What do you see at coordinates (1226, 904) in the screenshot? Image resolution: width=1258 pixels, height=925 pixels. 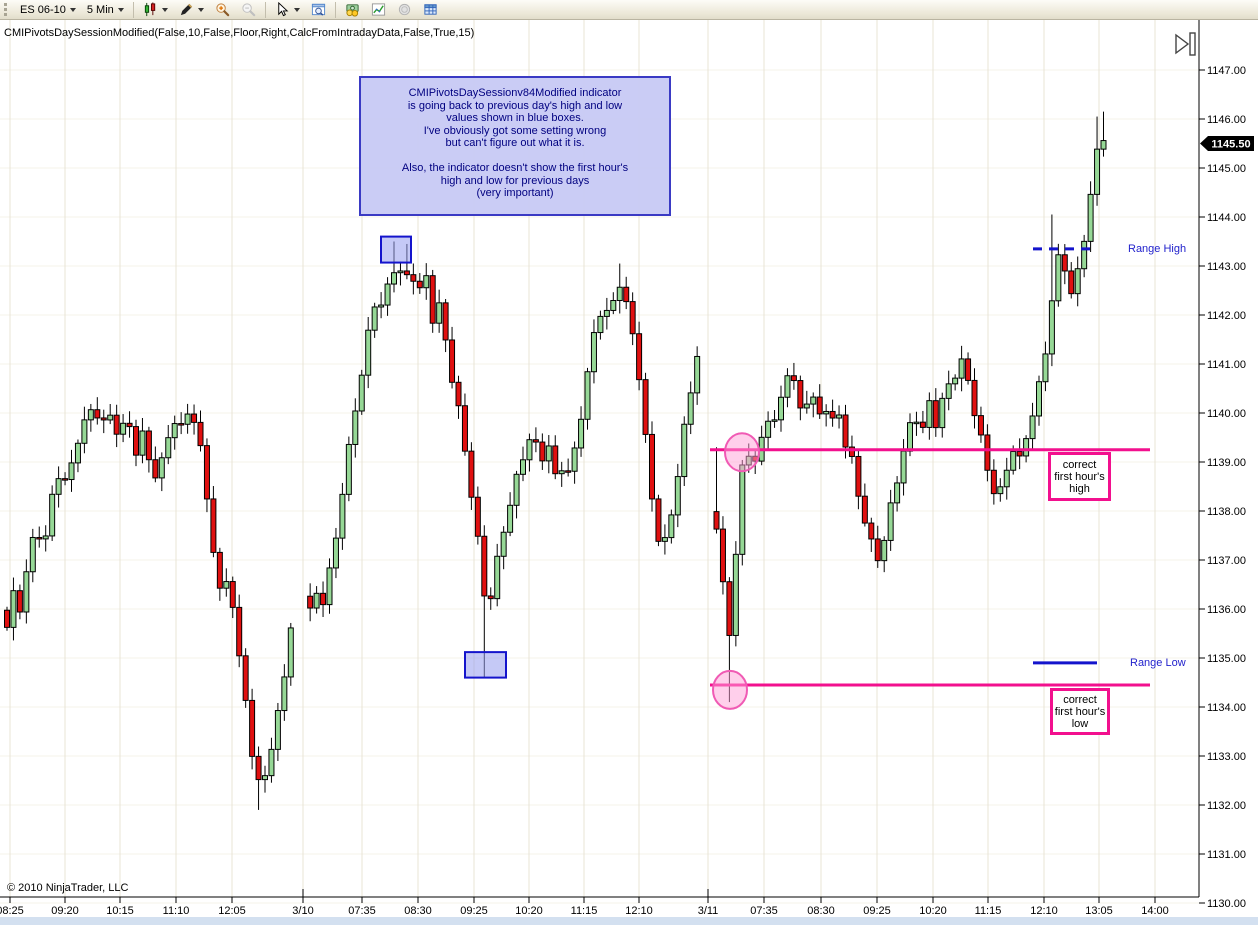 I see `svg-text: 1130.00` at bounding box center [1226, 904].